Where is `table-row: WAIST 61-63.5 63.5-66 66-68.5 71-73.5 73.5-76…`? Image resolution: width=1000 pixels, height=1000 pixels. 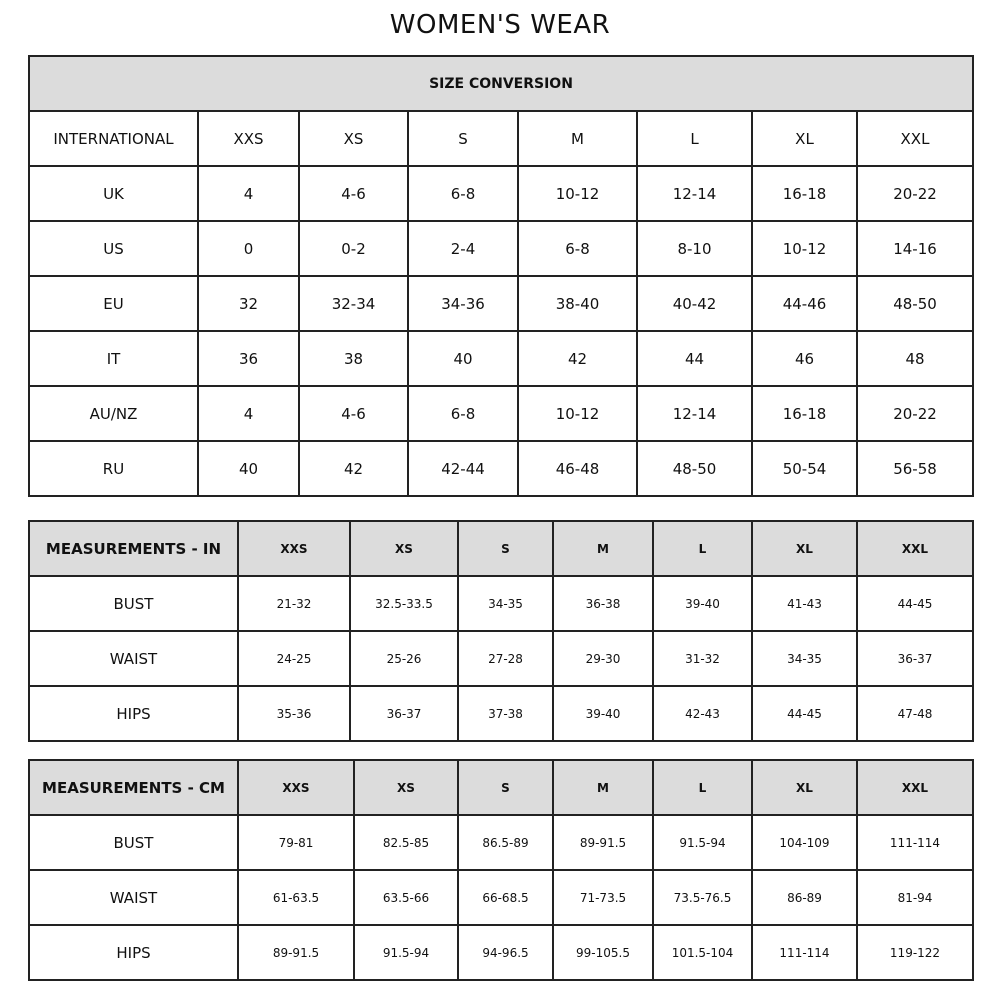 table-row: WAIST 61-63.5 63.5-66 66-68.5 71-73.5 73.5-76… is located at coordinates (501, 897).